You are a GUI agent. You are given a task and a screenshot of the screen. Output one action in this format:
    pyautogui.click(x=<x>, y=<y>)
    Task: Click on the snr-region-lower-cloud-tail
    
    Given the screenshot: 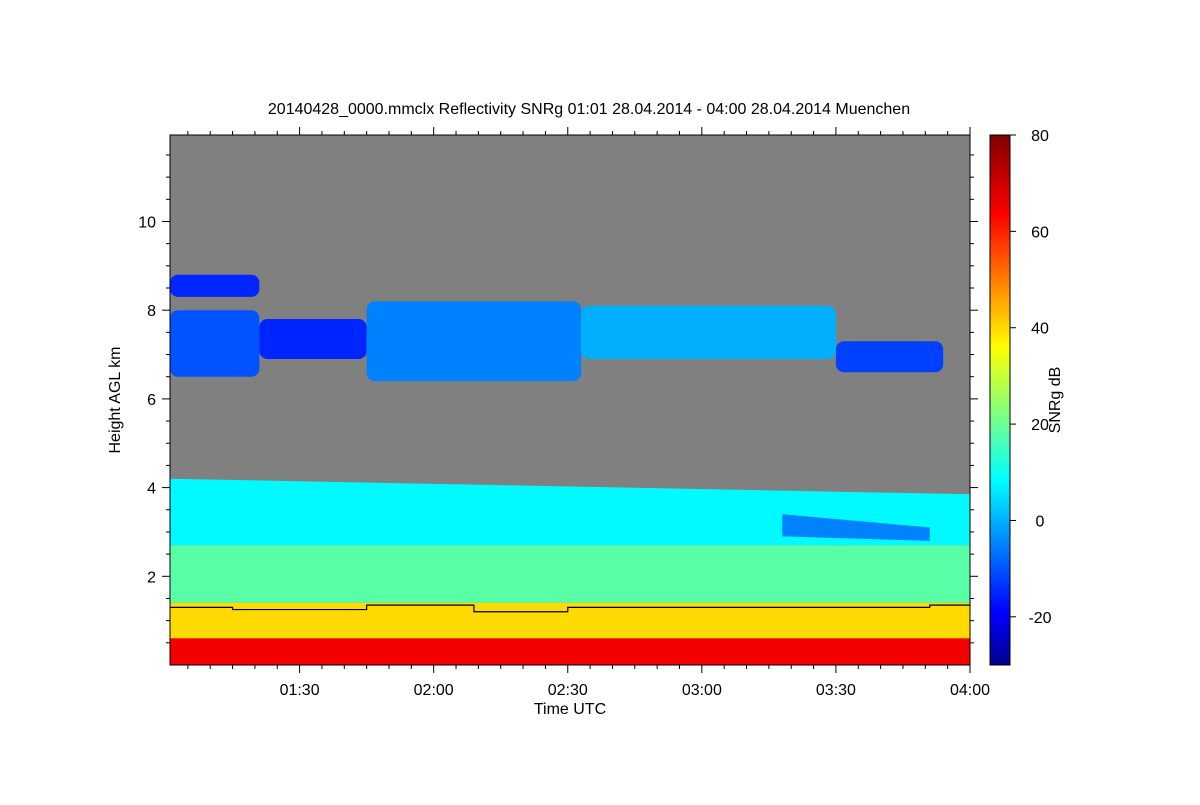 What is the action you would take?
    pyautogui.click(x=856, y=527)
    